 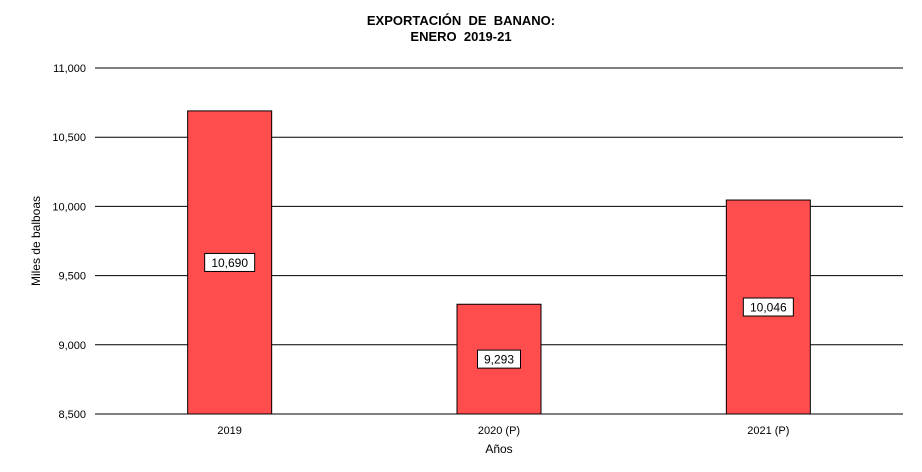 I want to click on chart-title-line-1: EXPORTACIÓN DE BANANO:, so click(x=461, y=20).